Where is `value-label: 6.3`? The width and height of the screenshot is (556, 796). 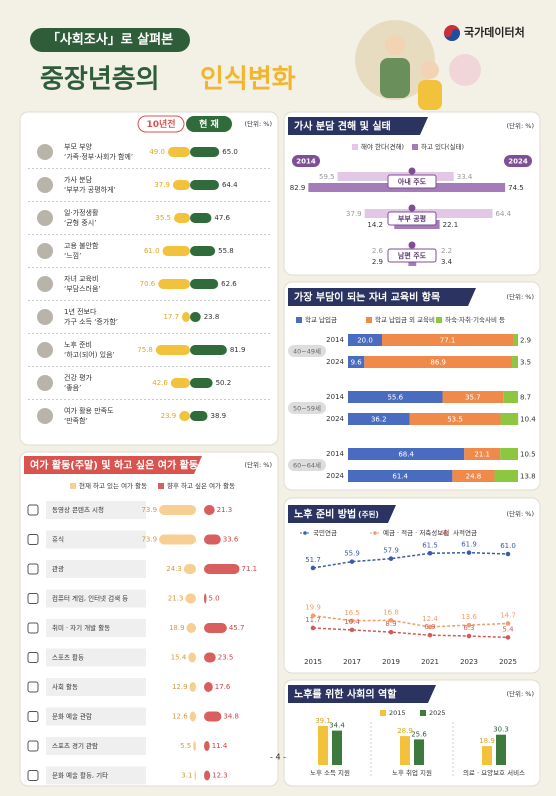
value-label: 6.3 is located at coordinates (468, 628).